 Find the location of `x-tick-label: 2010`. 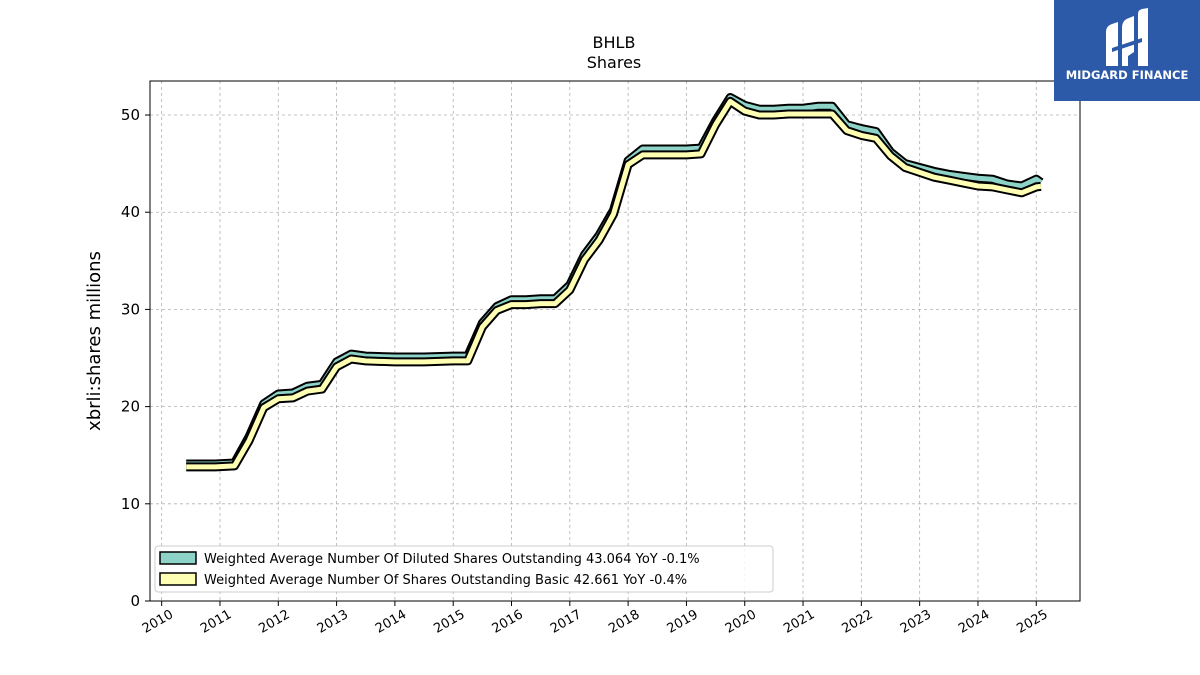

x-tick-label: 2010 is located at coordinates (158, 622).